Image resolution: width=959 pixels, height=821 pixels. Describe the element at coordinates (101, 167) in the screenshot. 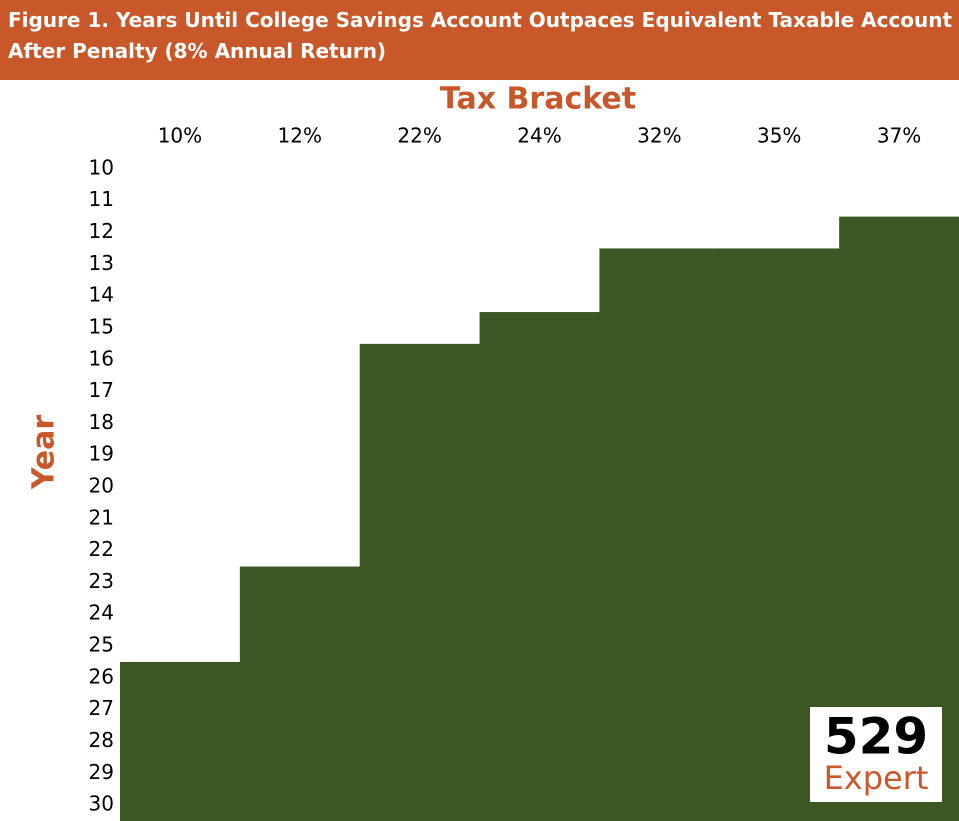

I see `y-tick-label: 10` at that location.